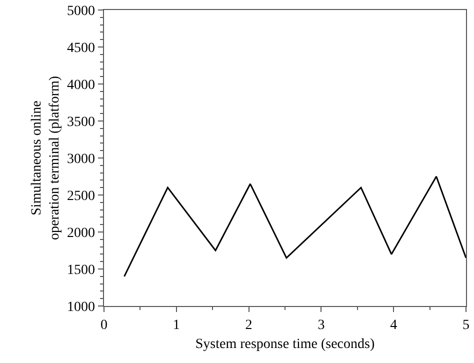  I want to click on y-tick-label: 4000, so click(81, 85).